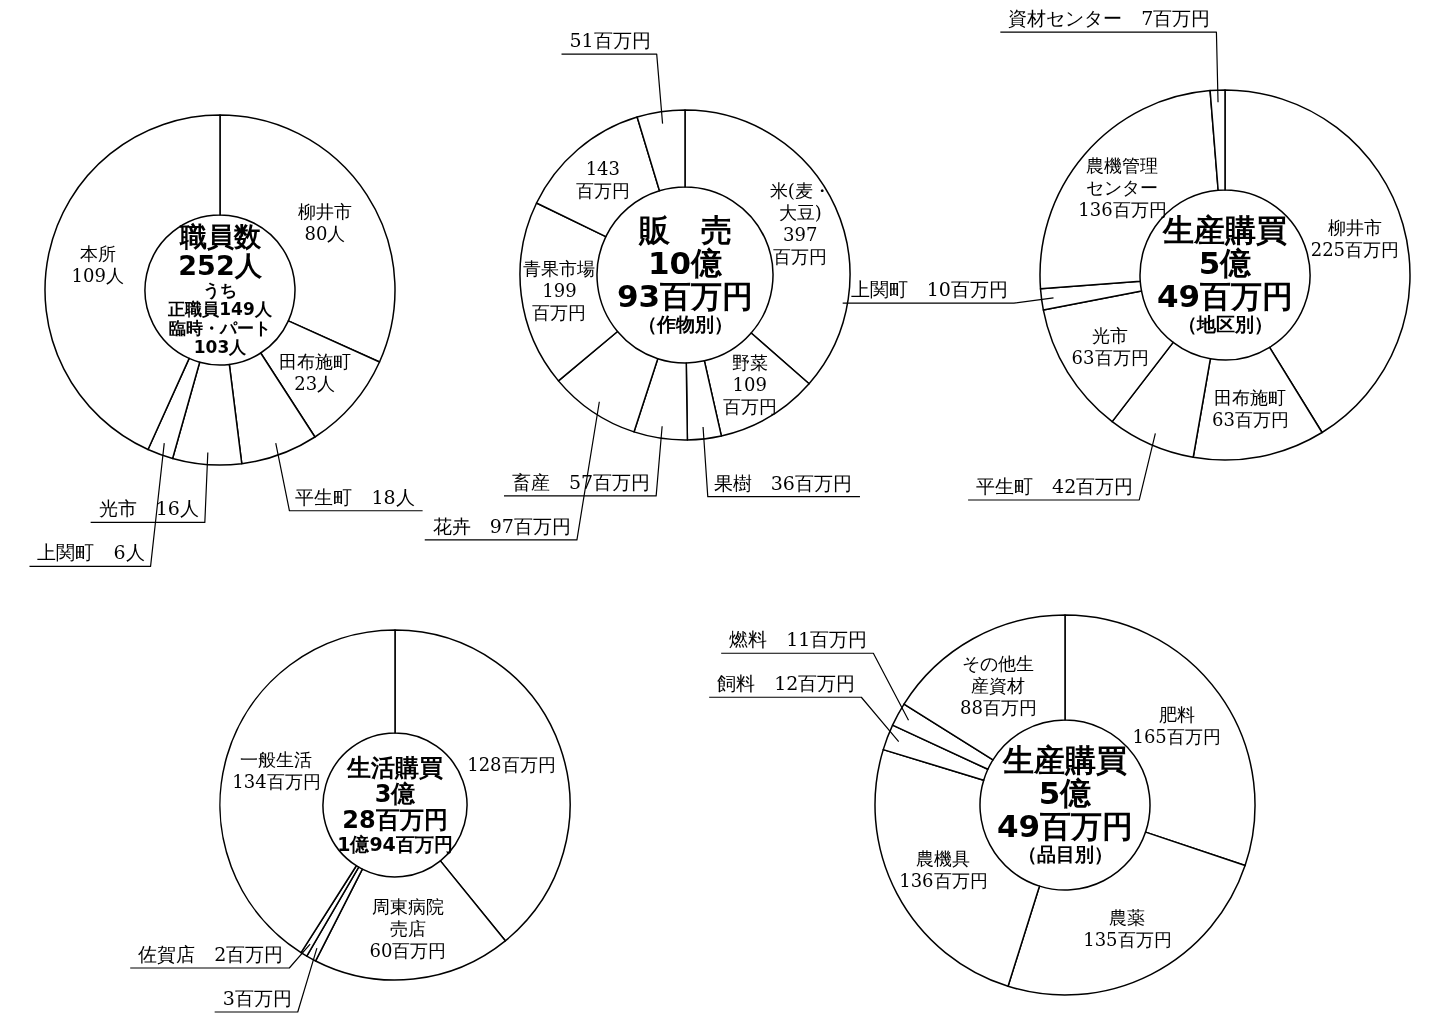 This screenshot has width=1434, height=1023. What do you see at coordinates (1055, 485) in the screenshot?
I see `slice-label: 平生町 42百万円` at bounding box center [1055, 485].